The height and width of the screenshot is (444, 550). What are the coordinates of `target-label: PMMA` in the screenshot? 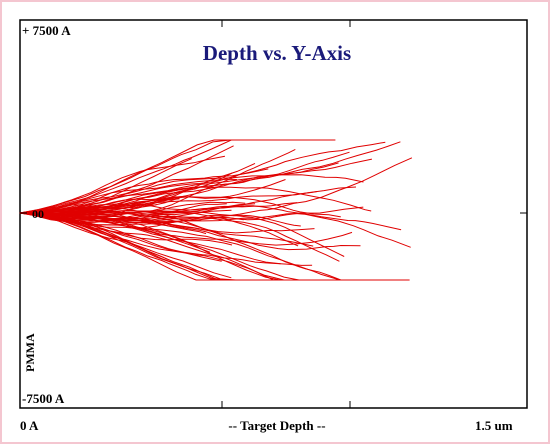 It's located at (30, 352).